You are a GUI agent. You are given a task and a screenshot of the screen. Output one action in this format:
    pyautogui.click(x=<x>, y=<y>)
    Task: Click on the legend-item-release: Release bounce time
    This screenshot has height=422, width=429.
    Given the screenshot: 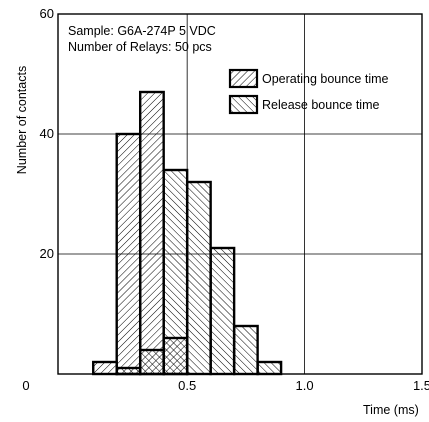 What is the action you would take?
    pyautogui.click(x=303, y=104)
    